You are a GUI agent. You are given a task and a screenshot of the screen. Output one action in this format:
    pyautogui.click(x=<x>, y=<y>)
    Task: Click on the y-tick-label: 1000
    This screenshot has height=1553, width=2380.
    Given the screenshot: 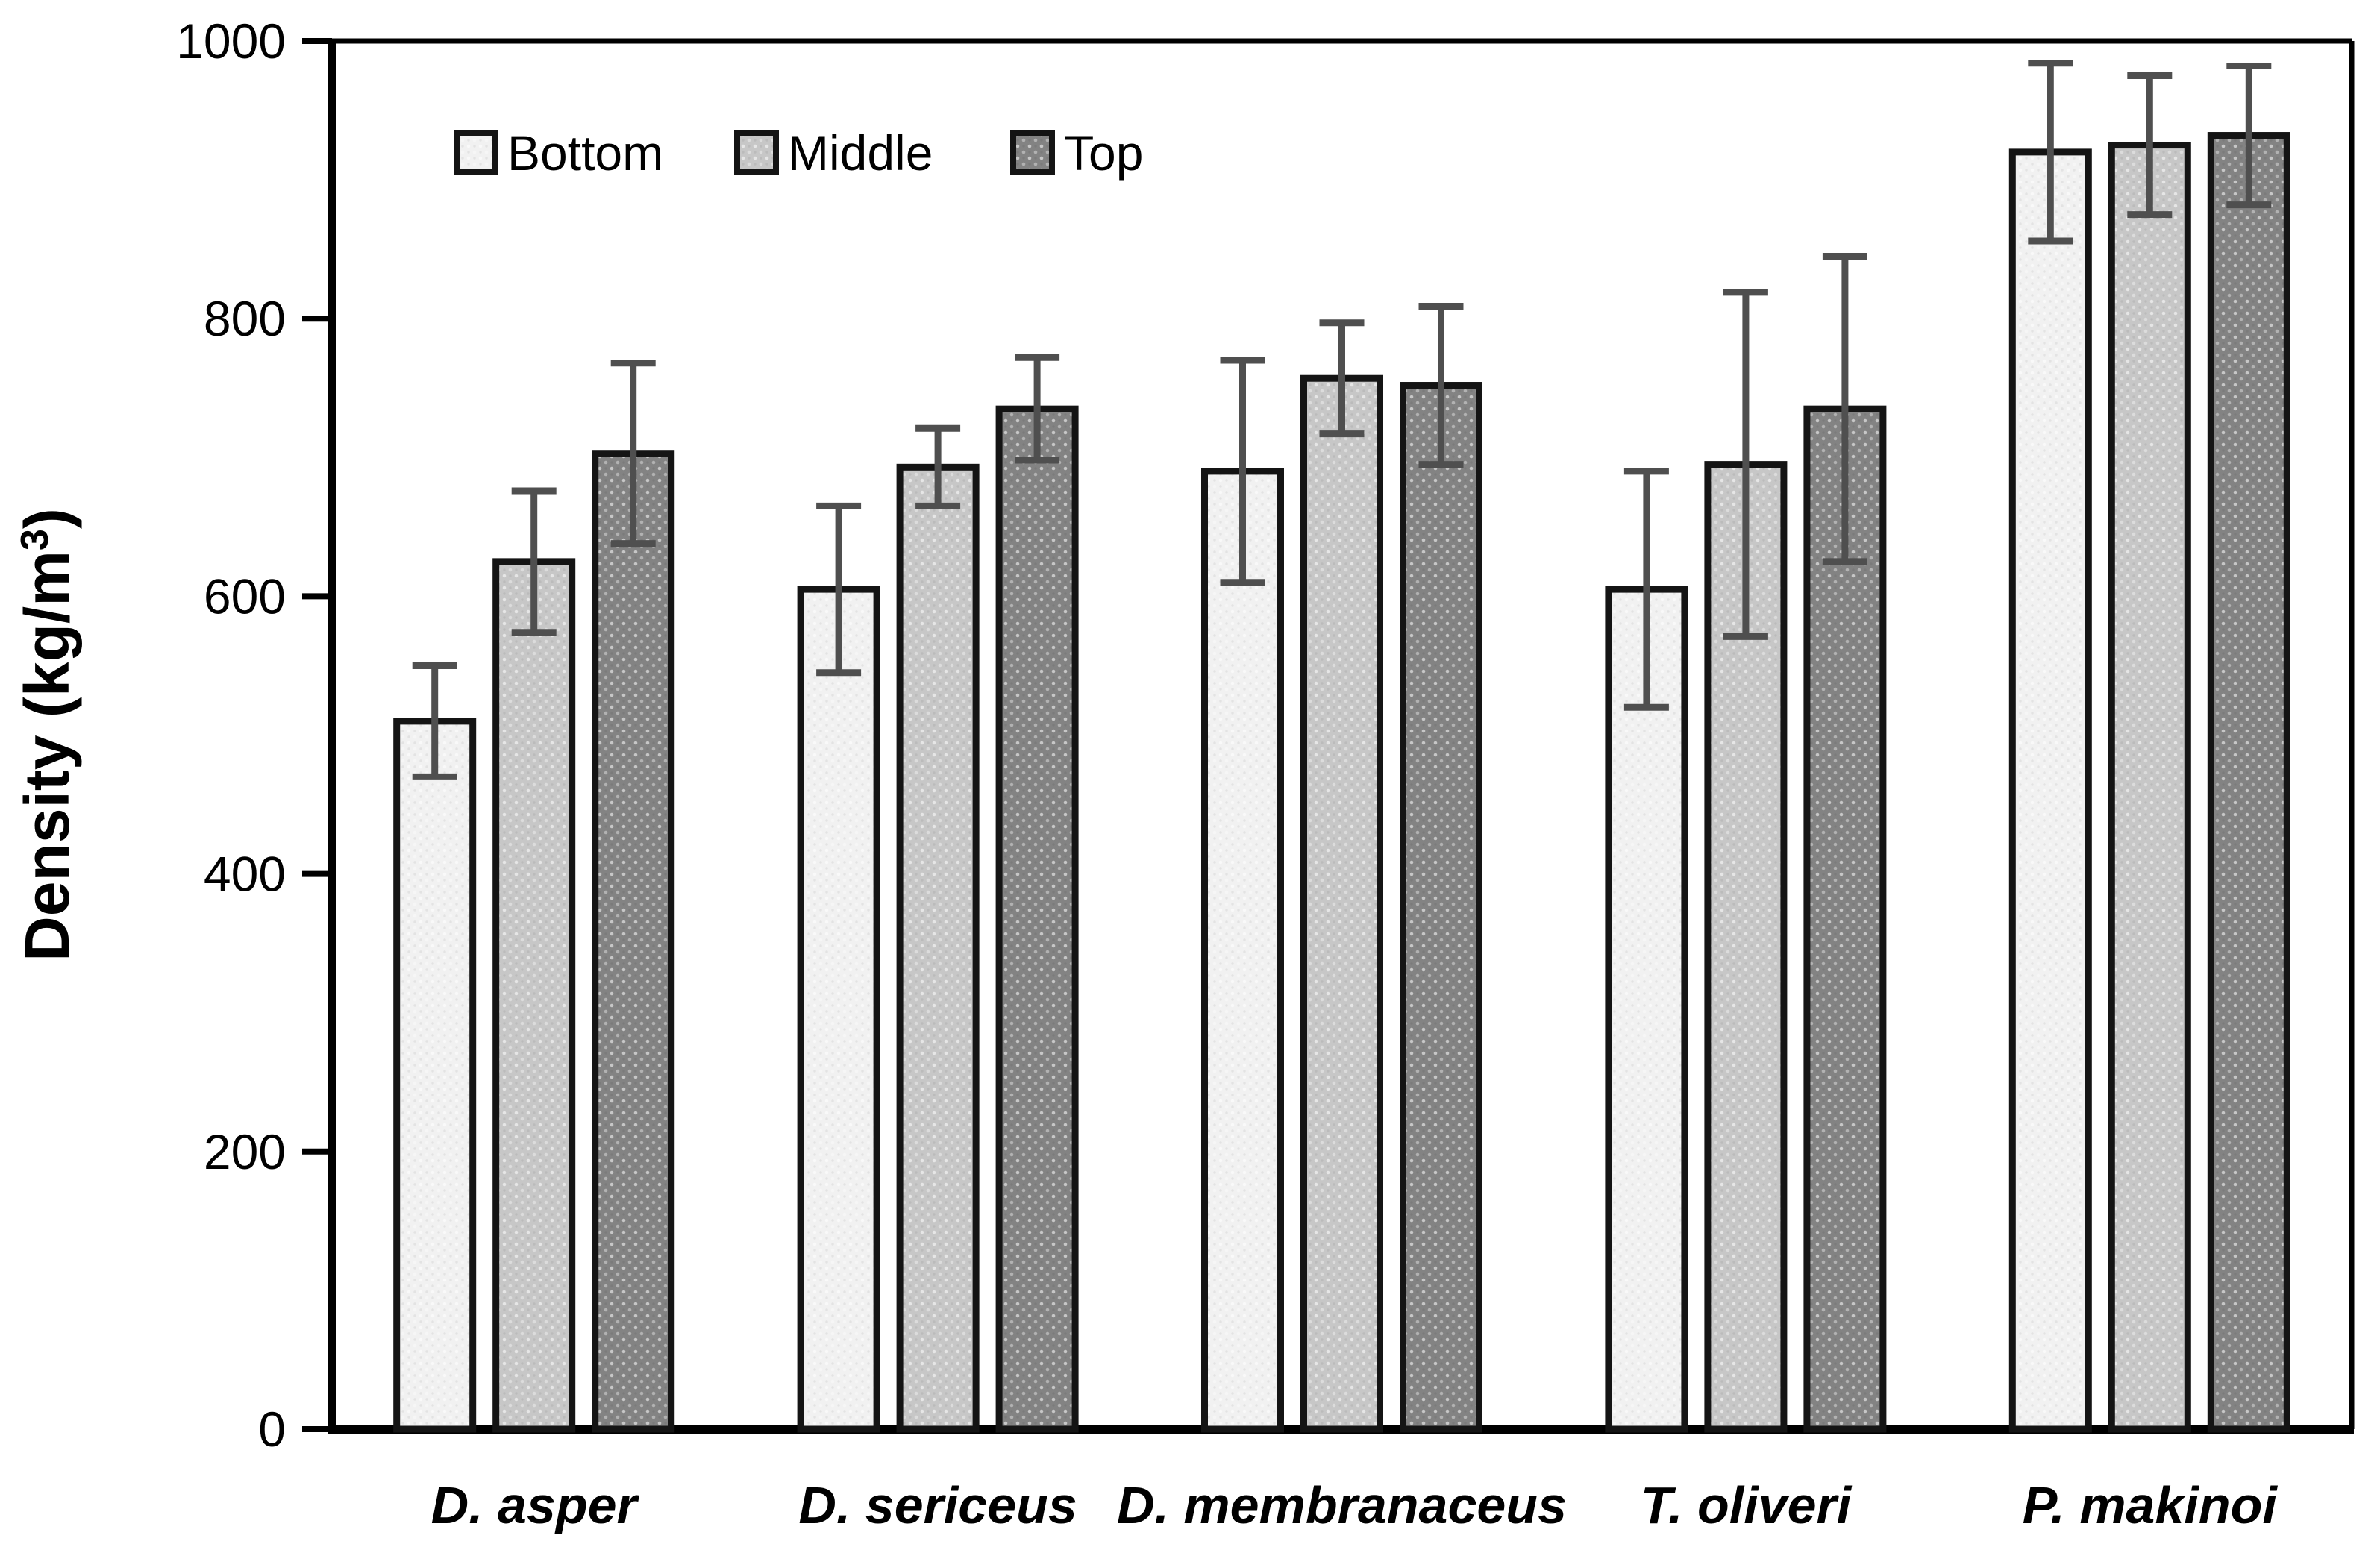 What is the action you would take?
    pyautogui.click(x=231, y=41)
    